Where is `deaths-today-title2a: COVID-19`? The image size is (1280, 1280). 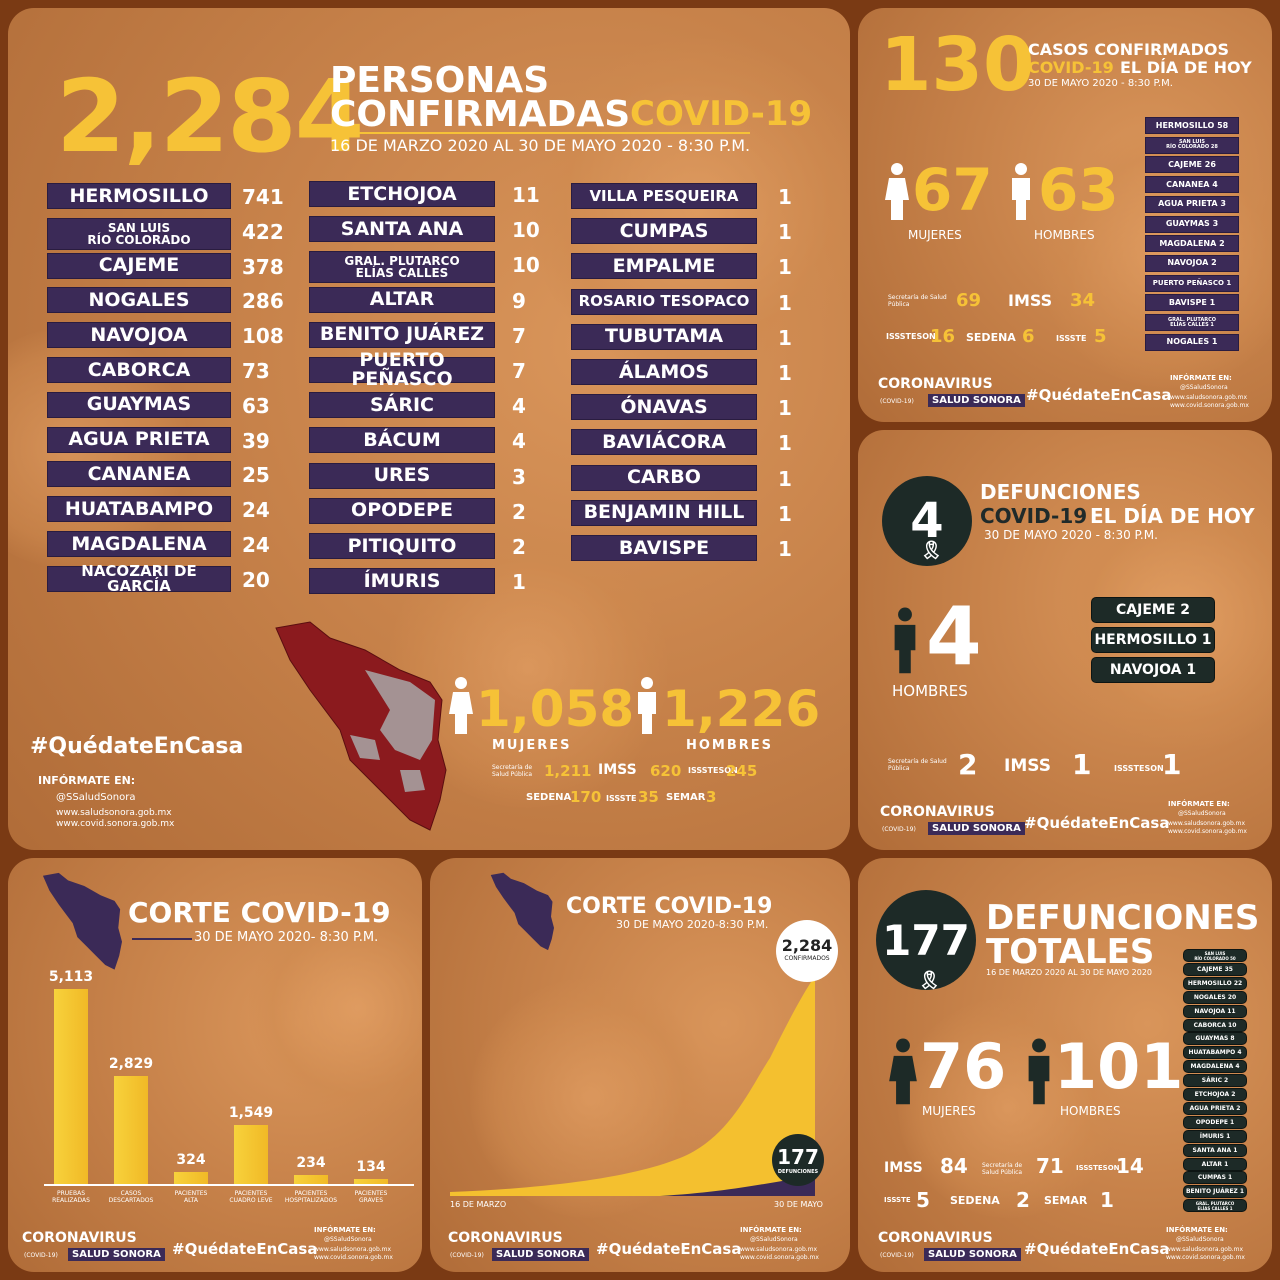 deaths-today-title2a: COVID-19 is located at coordinates (1034, 516).